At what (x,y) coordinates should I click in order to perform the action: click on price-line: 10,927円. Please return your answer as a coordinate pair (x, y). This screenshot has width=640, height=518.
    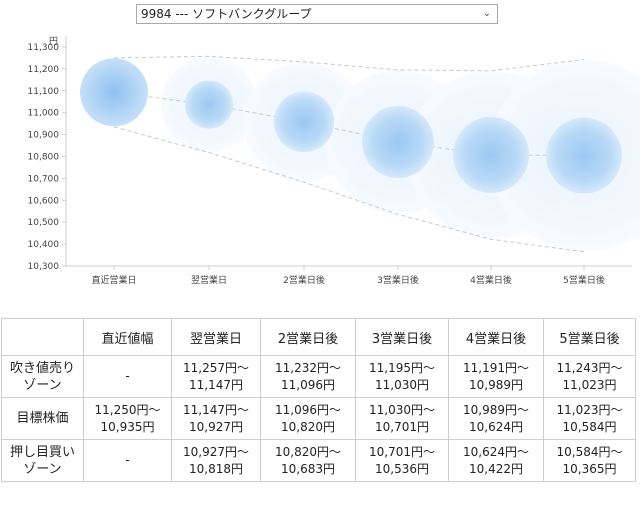
    Looking at the image, I should click on (216, 426).